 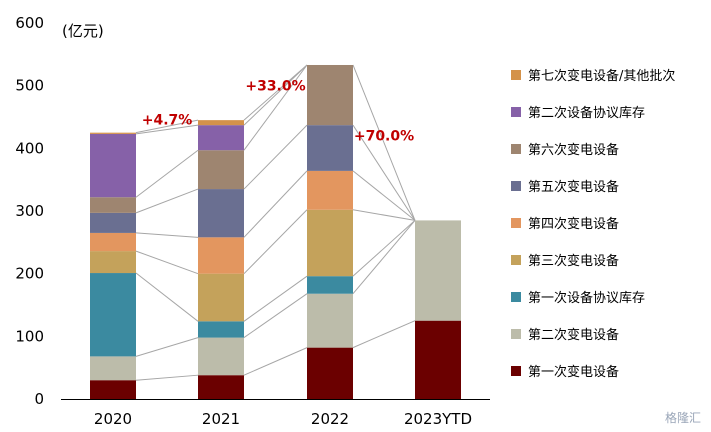 I want to click on growth-annotations: +4.7% +33.0% +70.0%, so click(x=278, y=112).